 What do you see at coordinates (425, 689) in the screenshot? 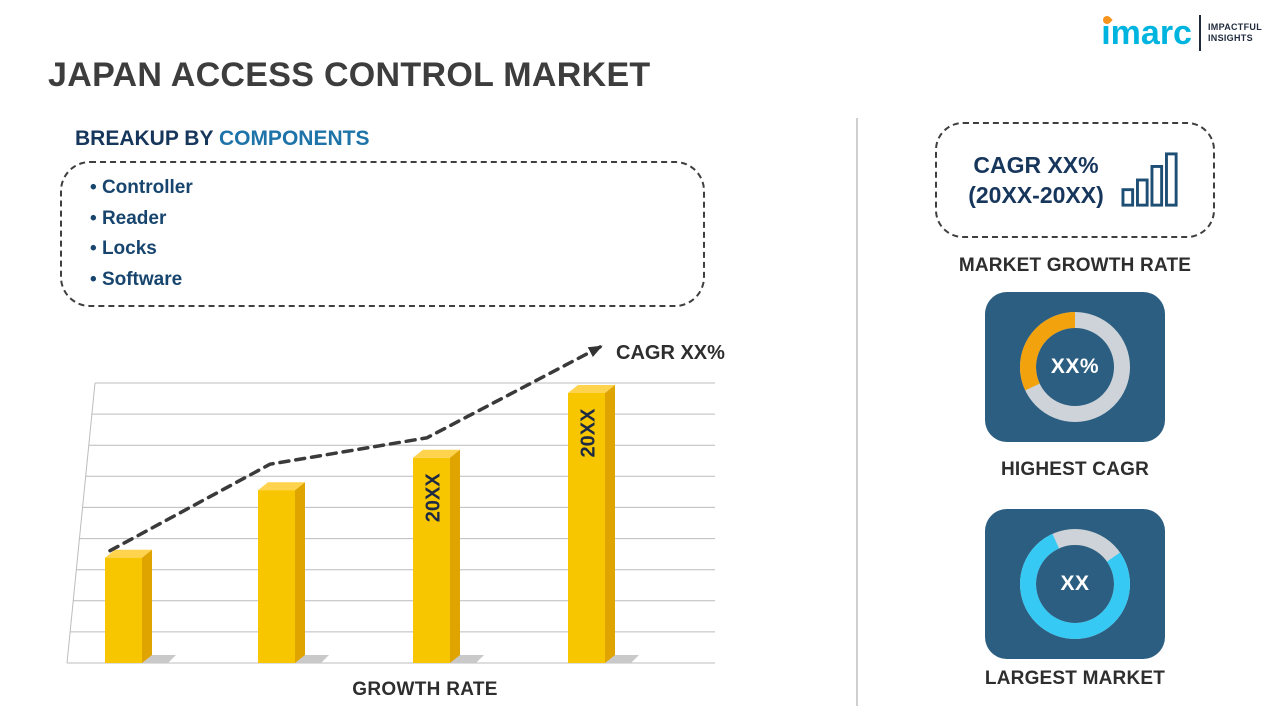
I see `x-axis-label: GROWTH RATE` at bounding box center [425, 689].